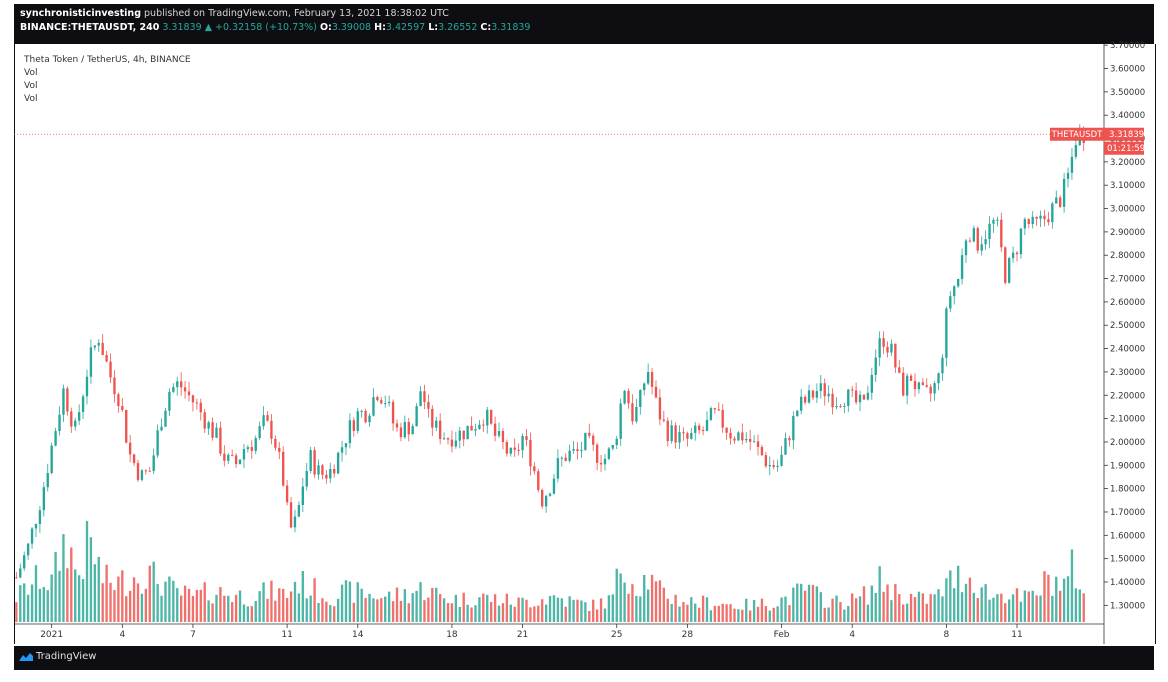 The height and width of the screenshot is (682, 1168). Describe the element at coordinates (1124, 148) in the screenshot. I see `price-tag-countdown-bg` at that location.